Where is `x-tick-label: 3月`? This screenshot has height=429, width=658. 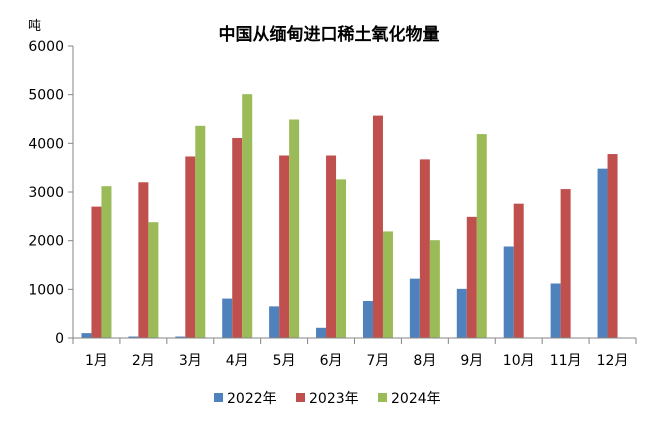
x-tick-label: 3月 is located at coordinates (190, 361).